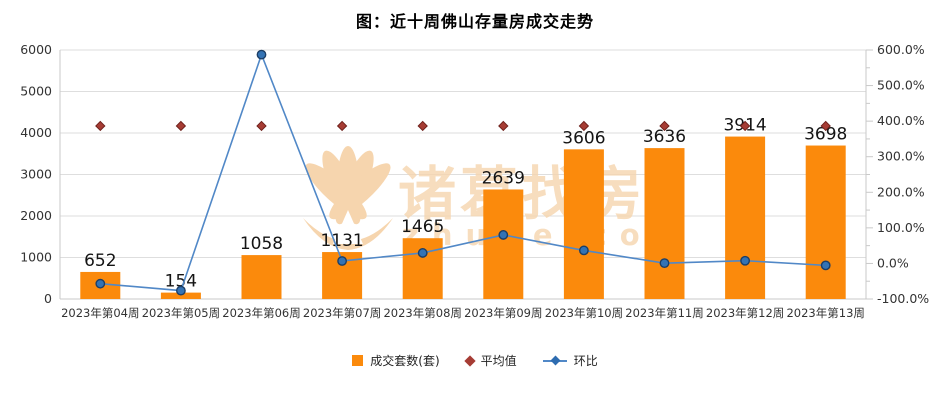 The image size is (950, 400). Describe the element at coordinates (261, 313) in the screenshot. I see `svg-text: 2023年第06周` at that location.